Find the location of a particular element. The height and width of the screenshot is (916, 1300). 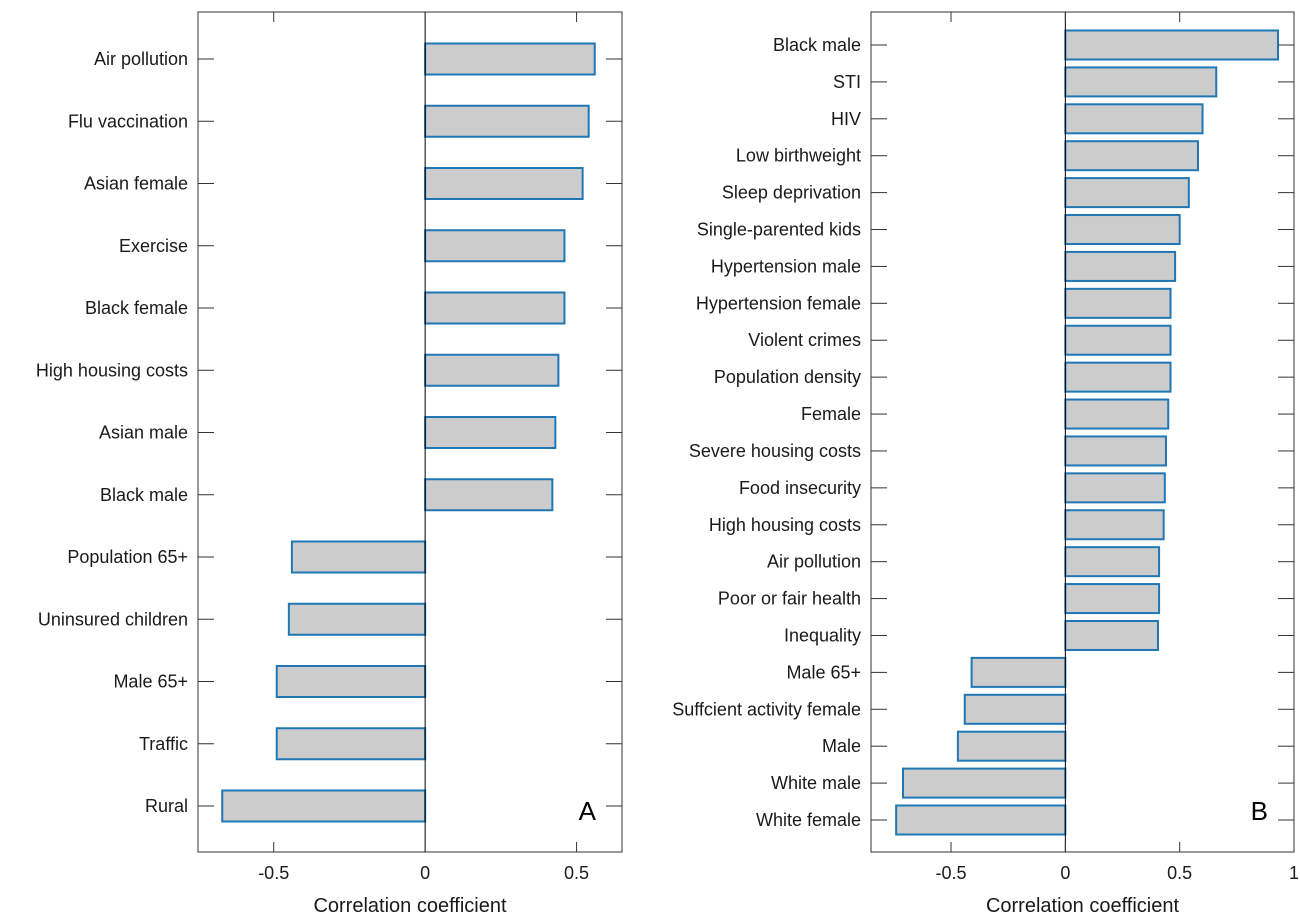

bar-traffic is located at coordinates (351, 744).